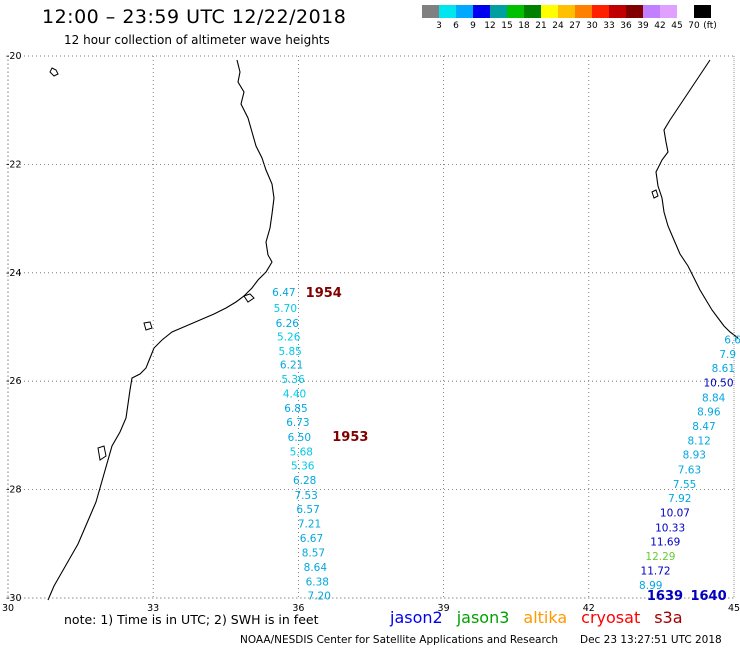  I want to click on colorbar-tick-labels: 3 6 9 12 15 18 21 24 27 30 33 36 39 42 45 70 (ft), so click(581, 27).